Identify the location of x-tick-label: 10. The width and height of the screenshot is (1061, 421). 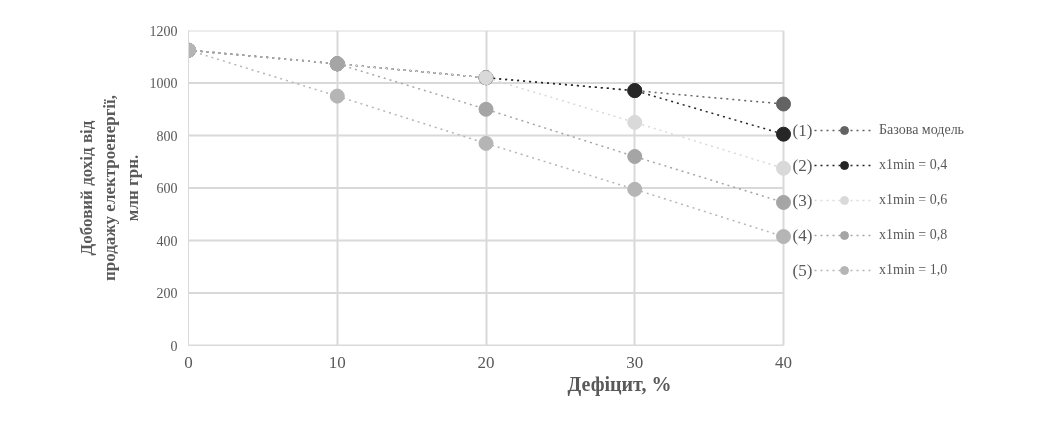
(337, 362).